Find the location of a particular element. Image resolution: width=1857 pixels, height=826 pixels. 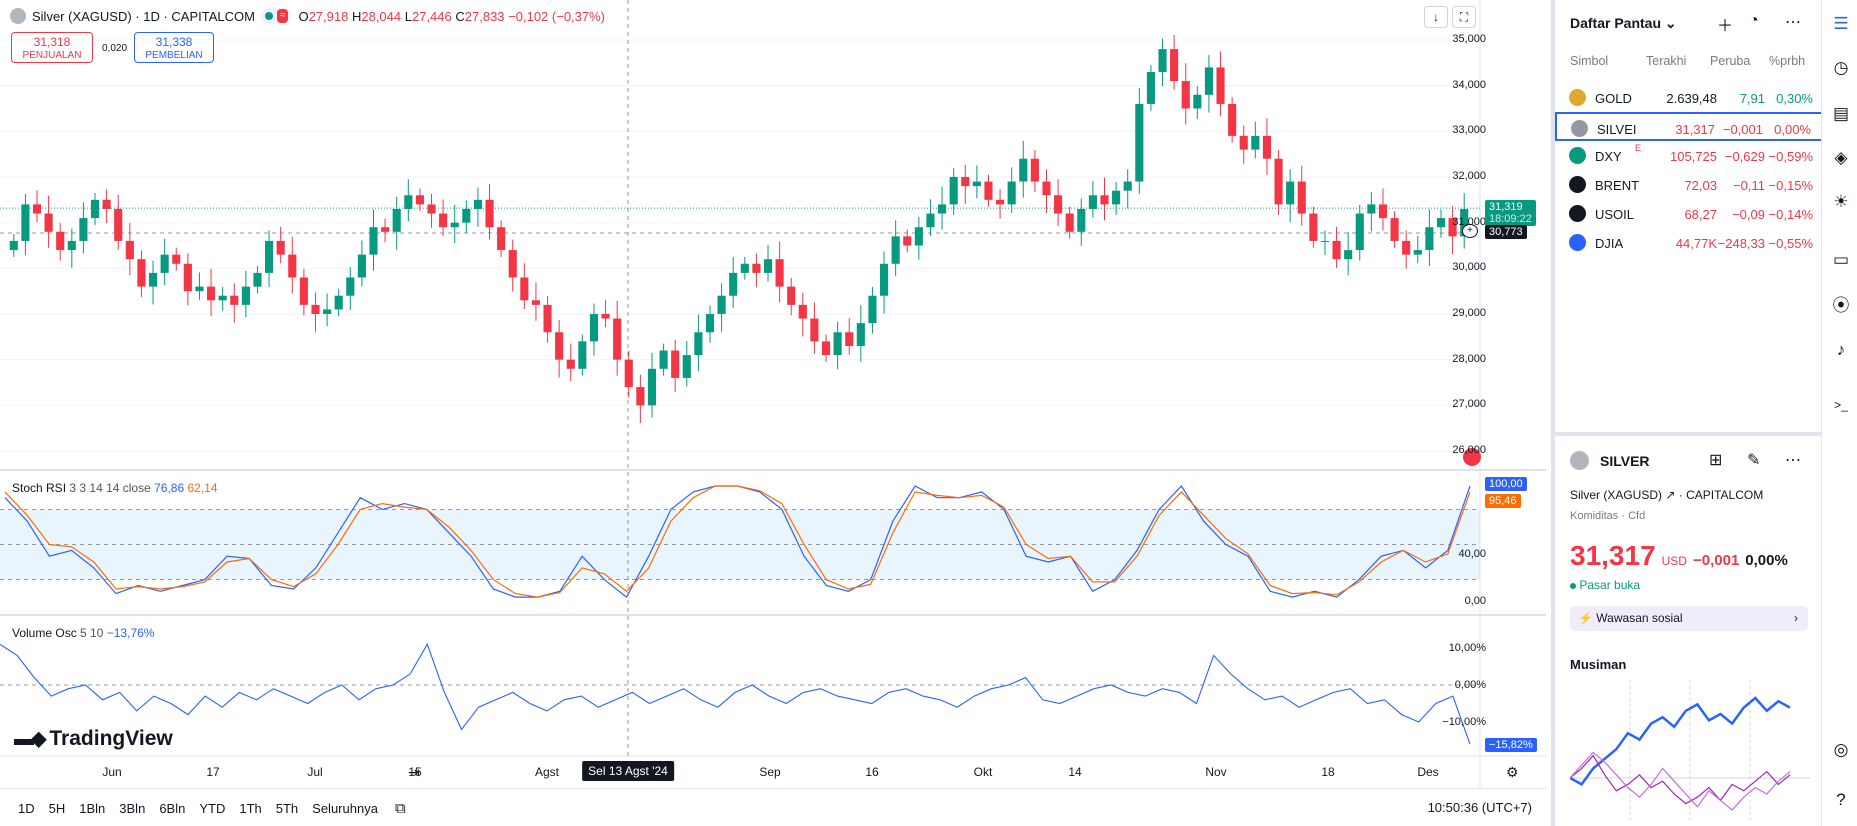

timeframe-5th: 5Th is located at coordinates (287, 808).